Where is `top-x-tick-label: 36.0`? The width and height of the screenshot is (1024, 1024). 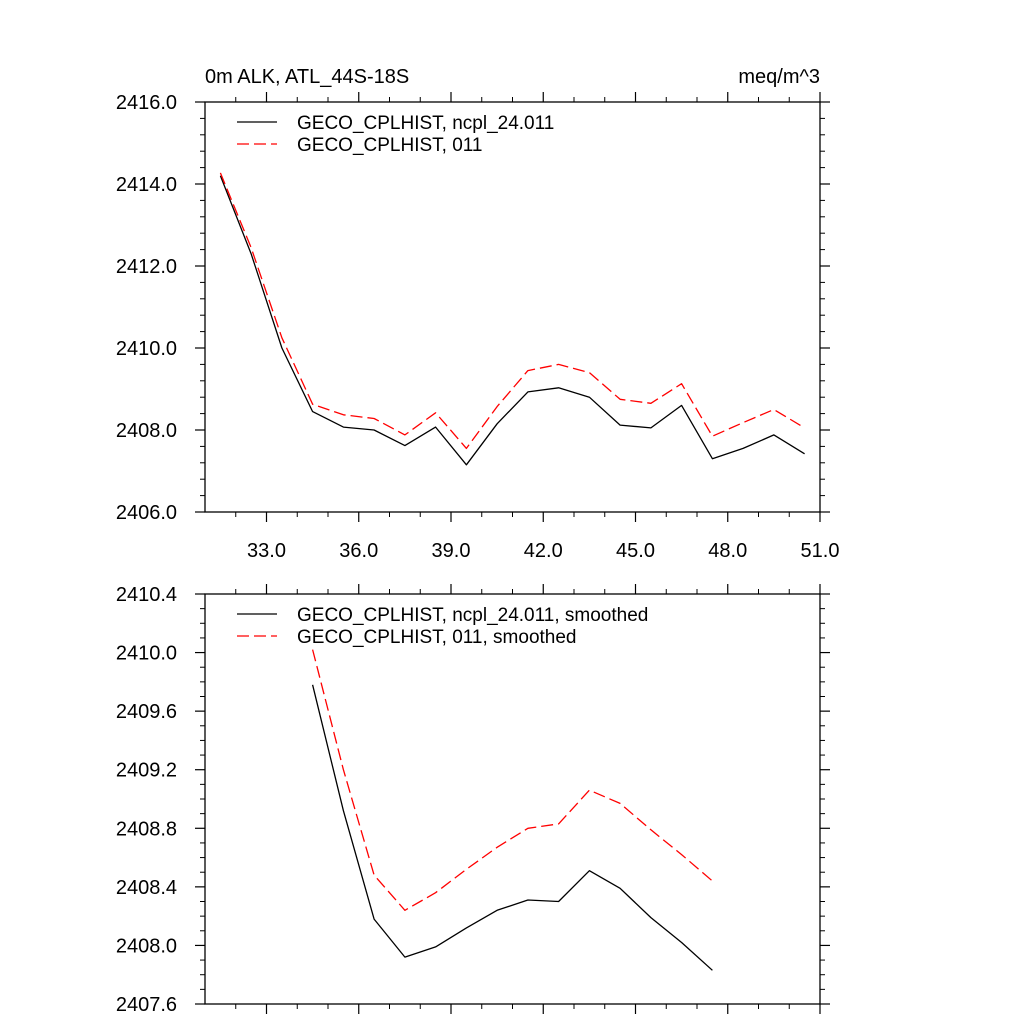
top-x-tick-label: 36.0 is located at coordinates (358, 551).